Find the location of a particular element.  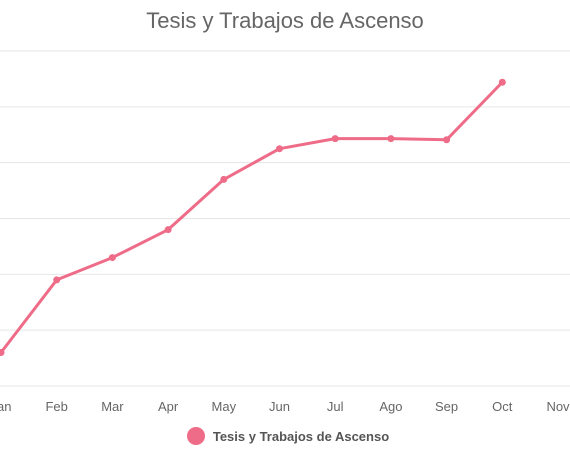

x-tick-label: Oct is located at coordinates (502, 406).